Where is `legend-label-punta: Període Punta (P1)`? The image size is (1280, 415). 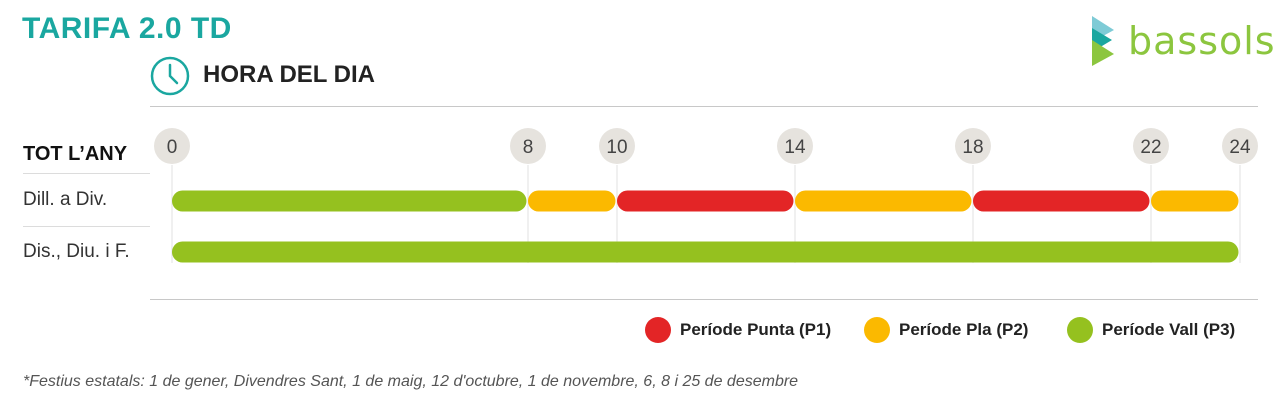 legend-label-punta: Període Punta (P1) is located at coordinates (756, 329).